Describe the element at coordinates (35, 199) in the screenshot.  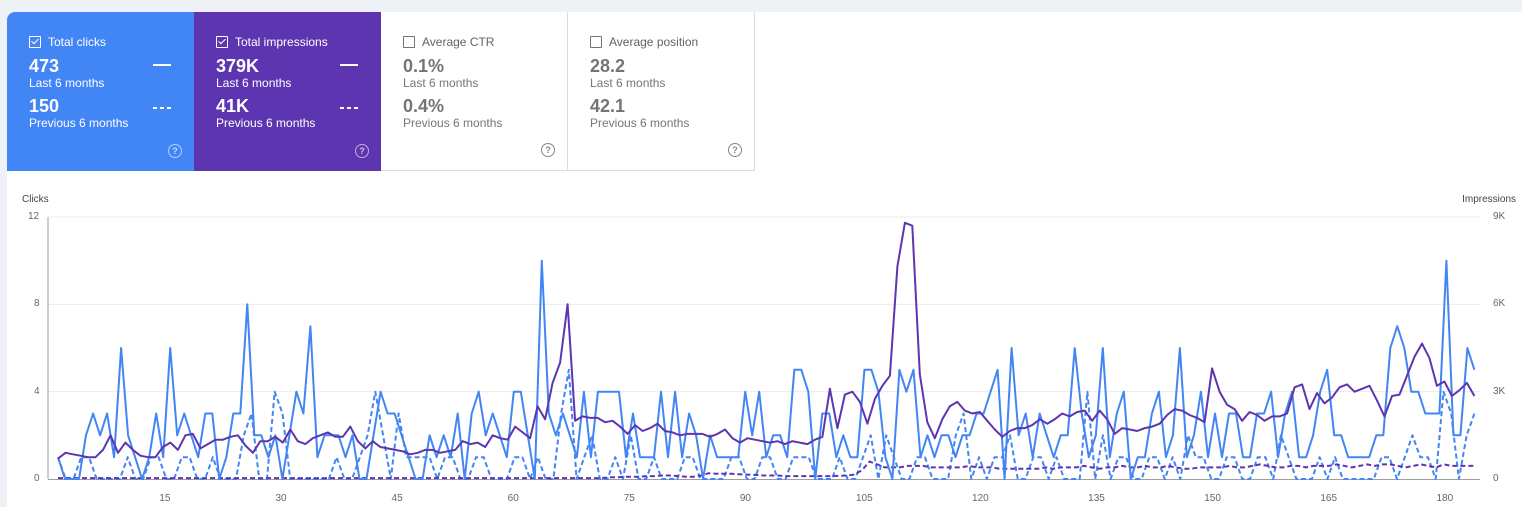
I see `left-axis-title: Clicks` at that location.